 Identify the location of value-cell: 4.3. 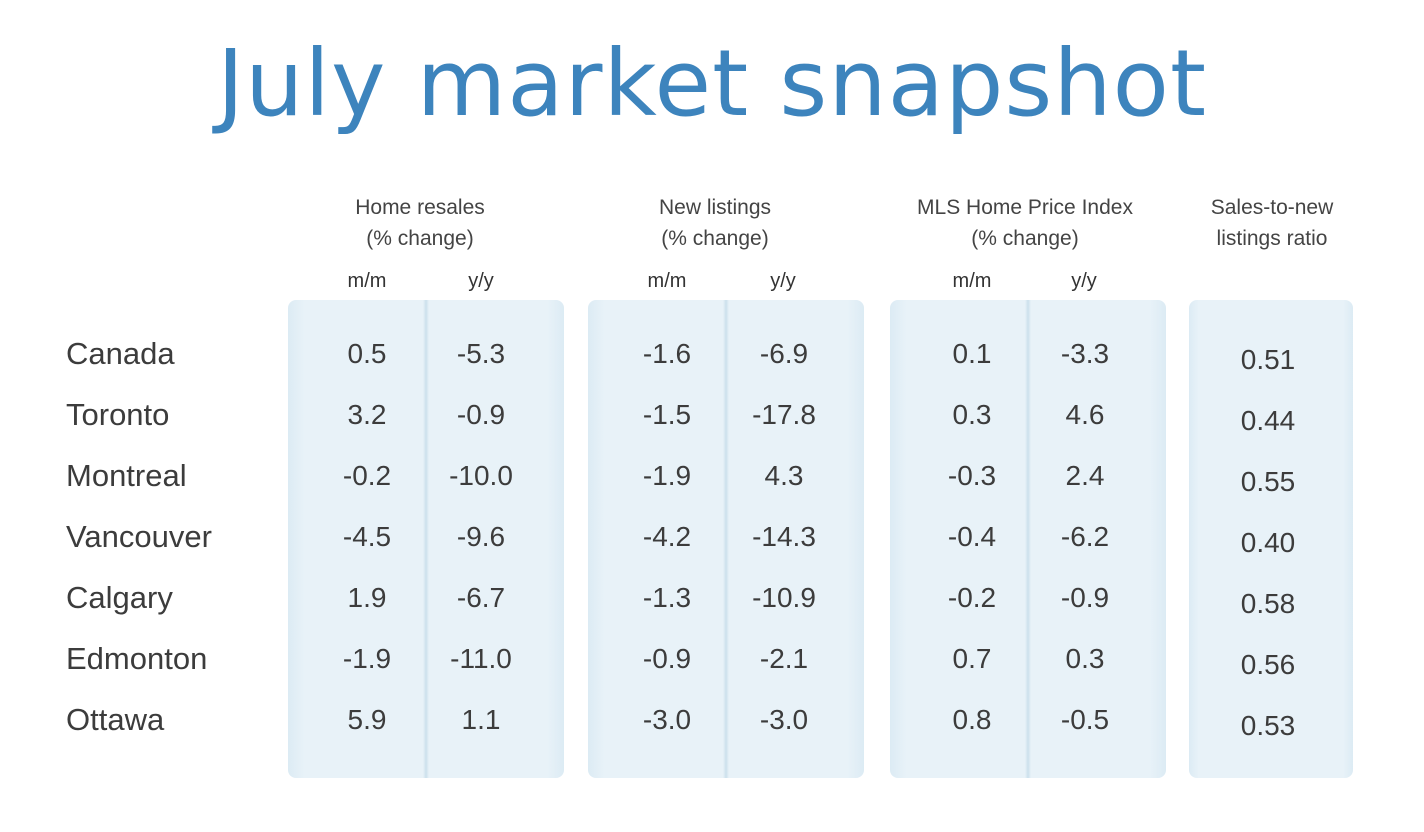
(784, 475).